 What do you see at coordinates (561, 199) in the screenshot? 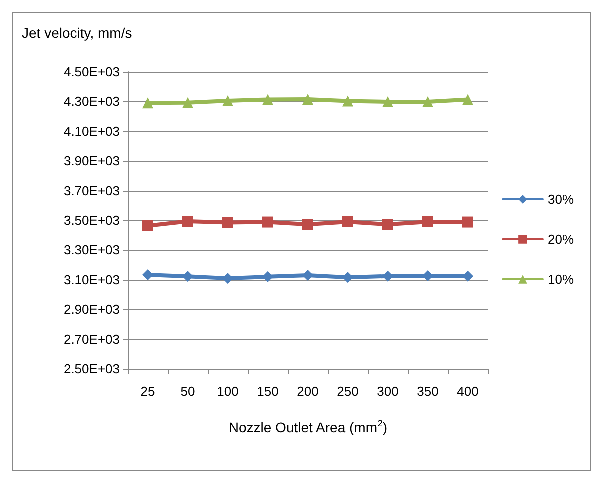
I see `legend-label: 30%` at bounding box center [561, 199].